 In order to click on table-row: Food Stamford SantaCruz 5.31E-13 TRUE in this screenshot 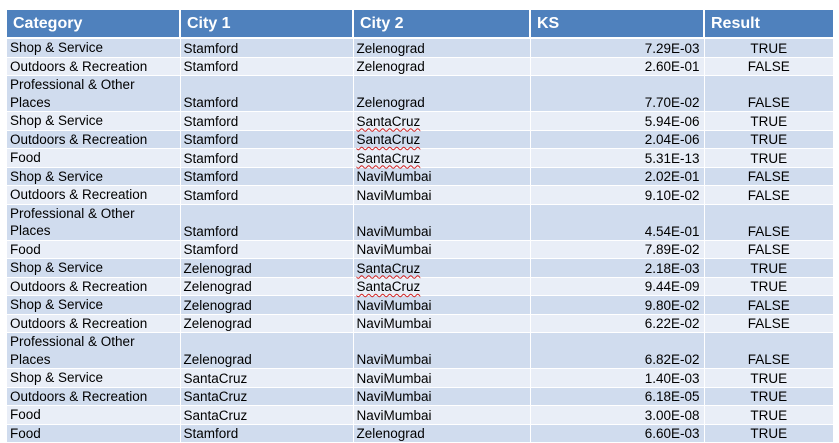, I will do `click(420, 158)`.